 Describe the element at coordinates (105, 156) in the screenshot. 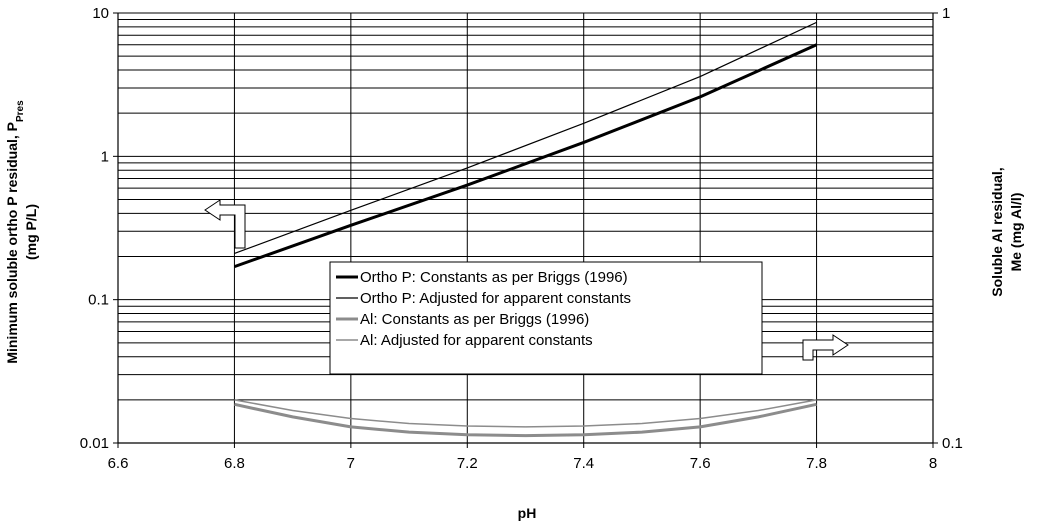

I see `y-left-tick-label: 1` at that location.